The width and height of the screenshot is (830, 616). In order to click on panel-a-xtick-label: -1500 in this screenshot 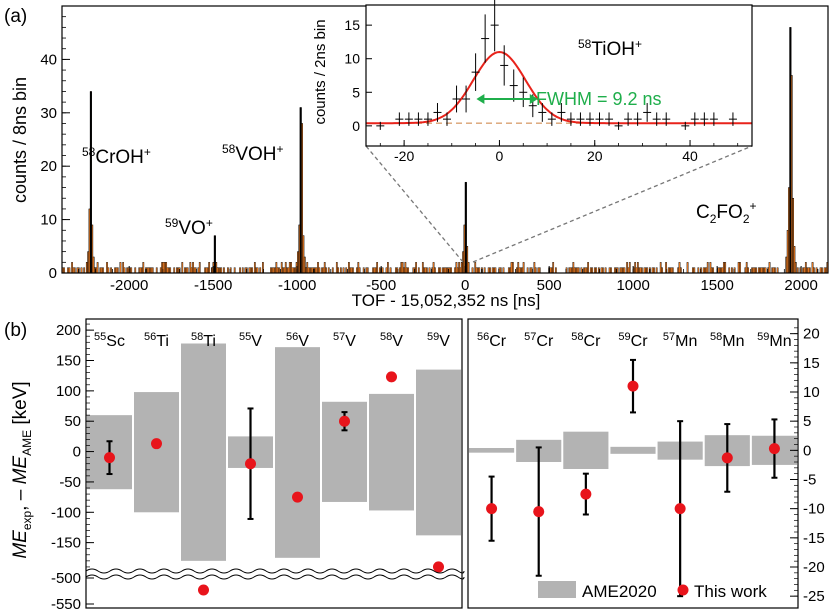, I will do `click(213, 285)`.